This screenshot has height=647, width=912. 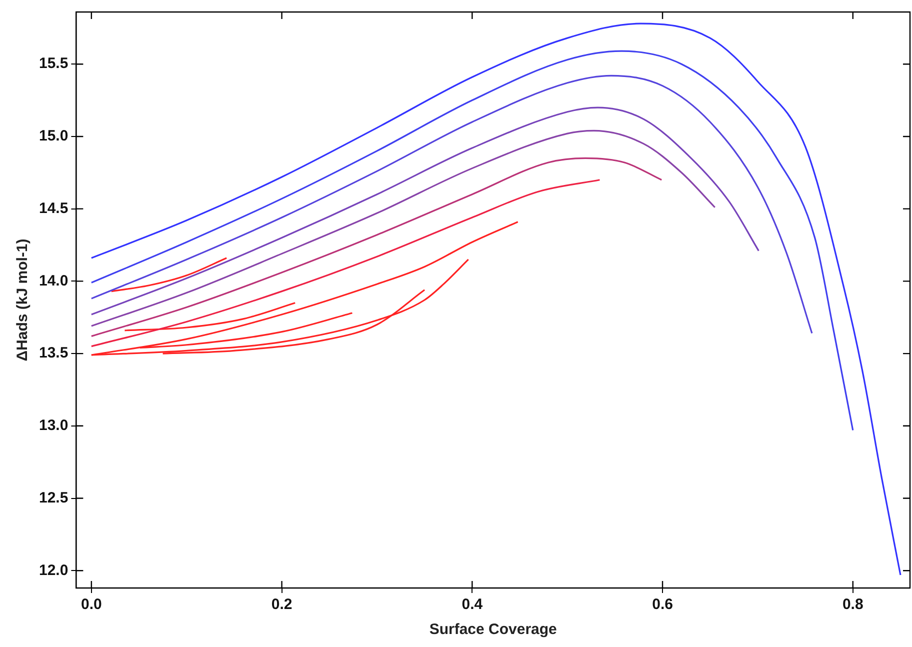 I want to click on x-axis-title: Surface Coverage, so click(x=493, y=629).